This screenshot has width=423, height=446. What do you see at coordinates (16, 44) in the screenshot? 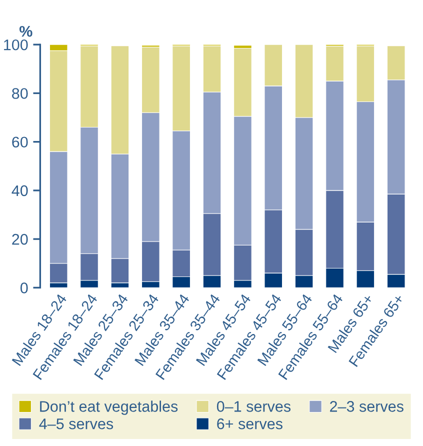
I see `y-tick-label: 100` at bounding box center [16, 44].